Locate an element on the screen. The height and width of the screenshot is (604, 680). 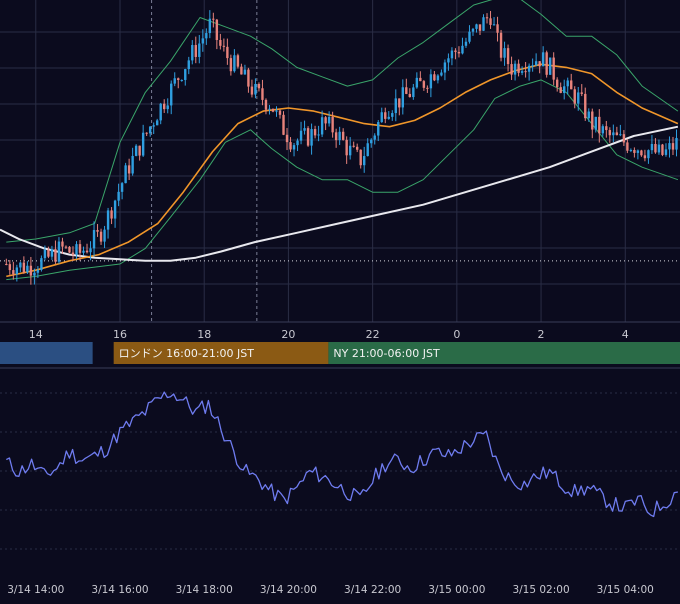
session-band is located at coordinates (46, 353).